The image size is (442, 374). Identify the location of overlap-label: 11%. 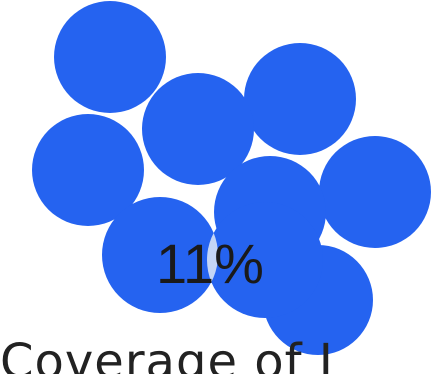
(210, 263).